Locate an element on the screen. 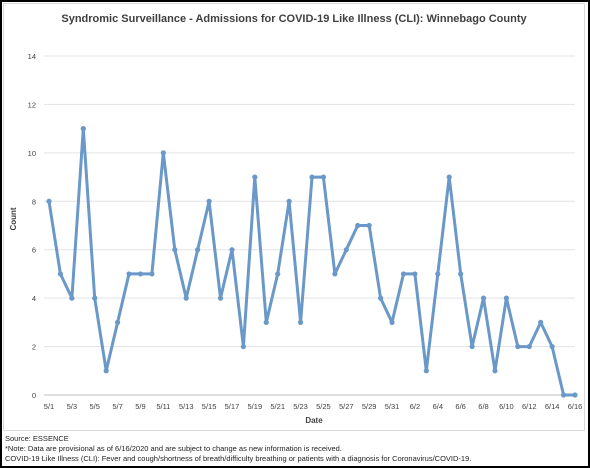  x-tick-label: 6/14 is located at coordinates (552, 406).